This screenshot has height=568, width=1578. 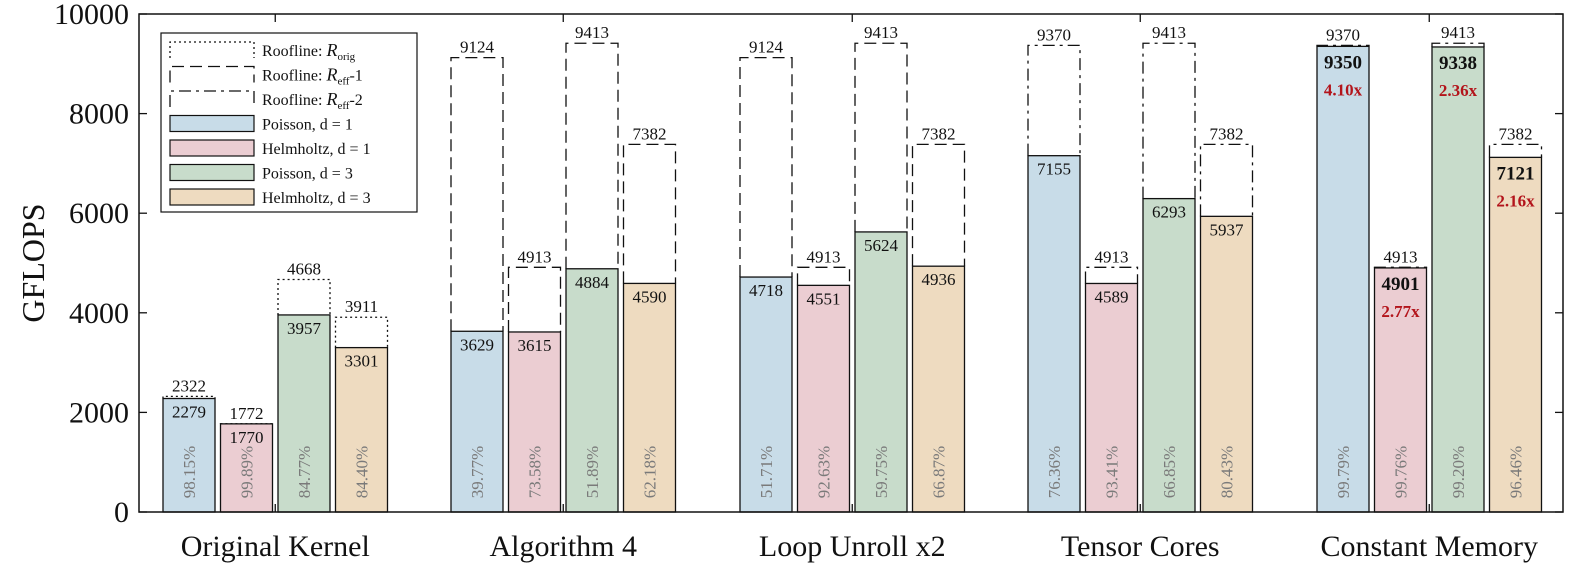 I want to click on bar-value-label: 4936, so click(x=939, y=279).